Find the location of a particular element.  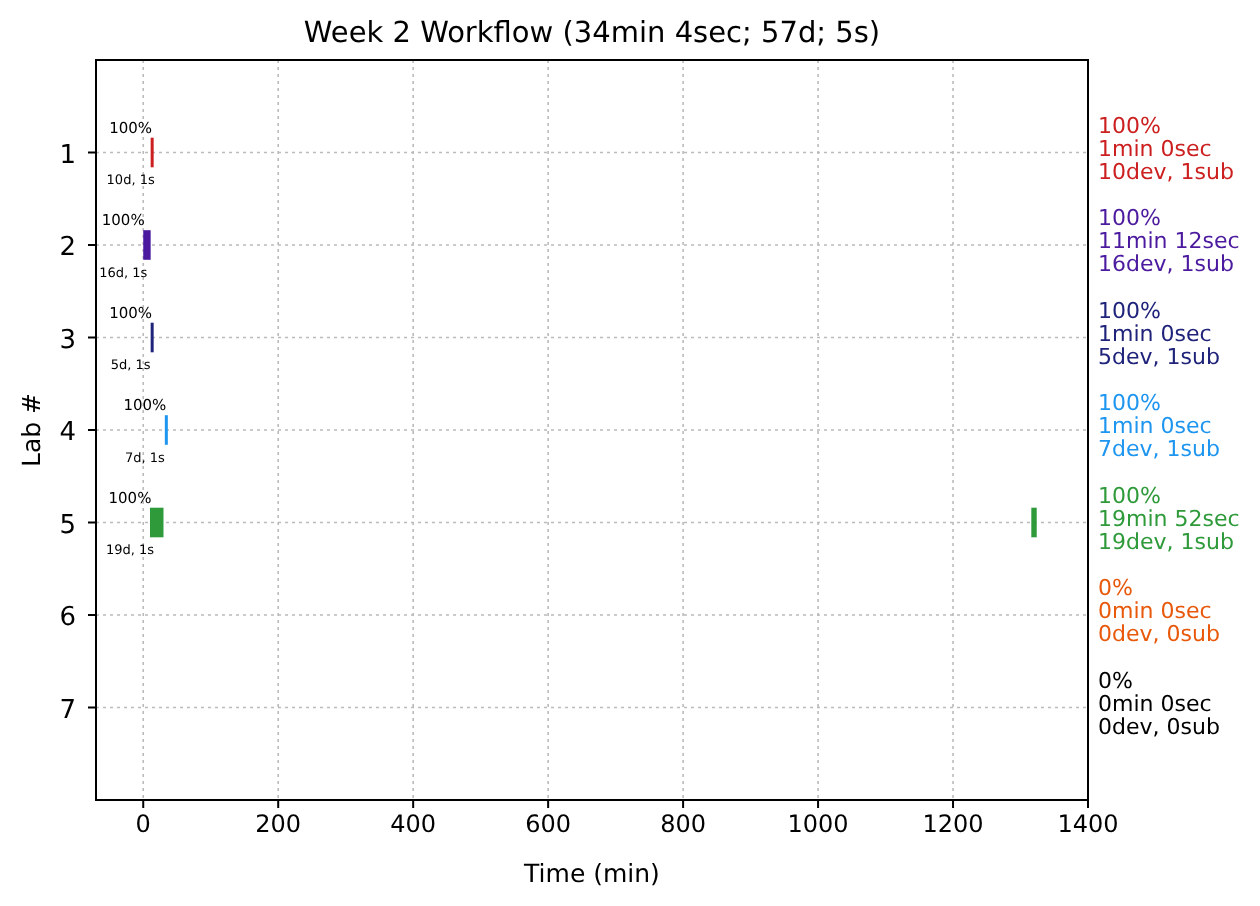

y-tick-label: 5 is located at coordinates (67, 525).